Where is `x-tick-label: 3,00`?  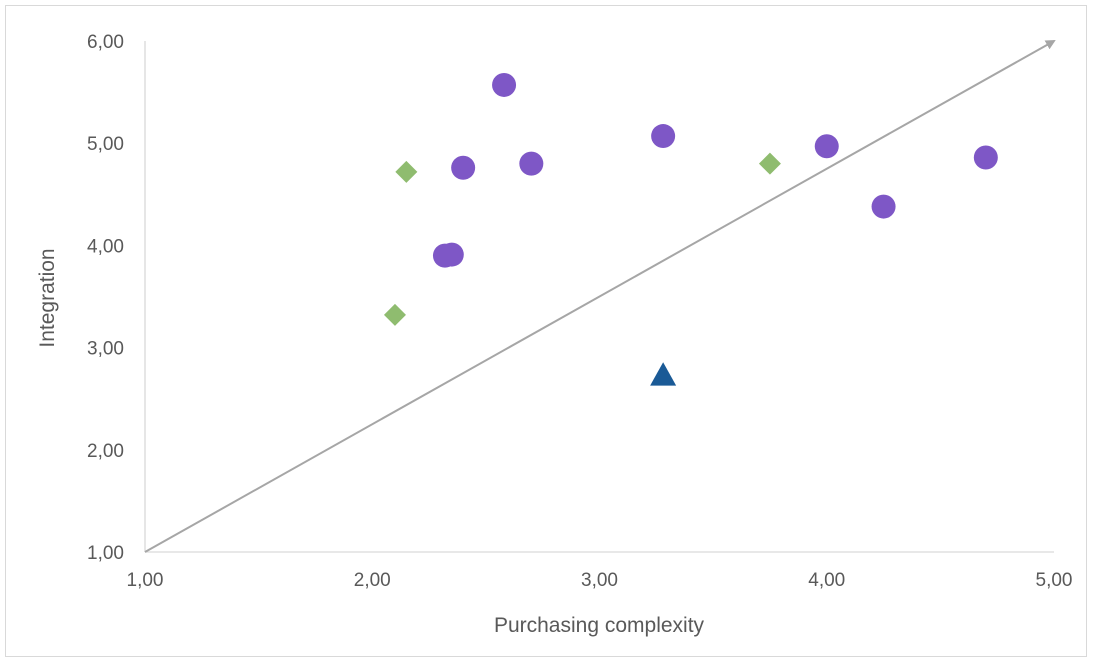
x-tick-label: 3,00 is located at coordinates (599, 580).